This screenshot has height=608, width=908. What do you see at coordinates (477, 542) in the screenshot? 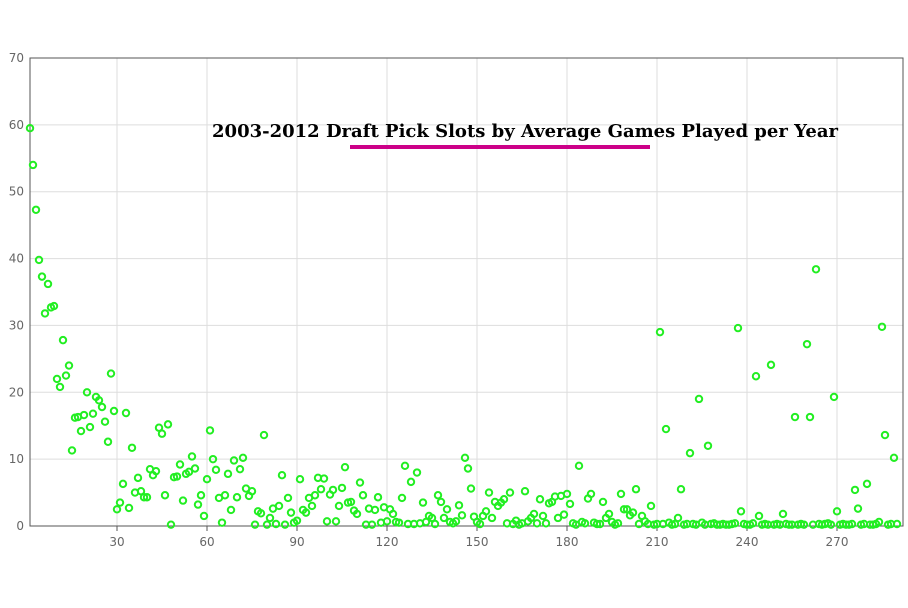
I see `x-tick-label: 150` at bounding box center [477, 542].